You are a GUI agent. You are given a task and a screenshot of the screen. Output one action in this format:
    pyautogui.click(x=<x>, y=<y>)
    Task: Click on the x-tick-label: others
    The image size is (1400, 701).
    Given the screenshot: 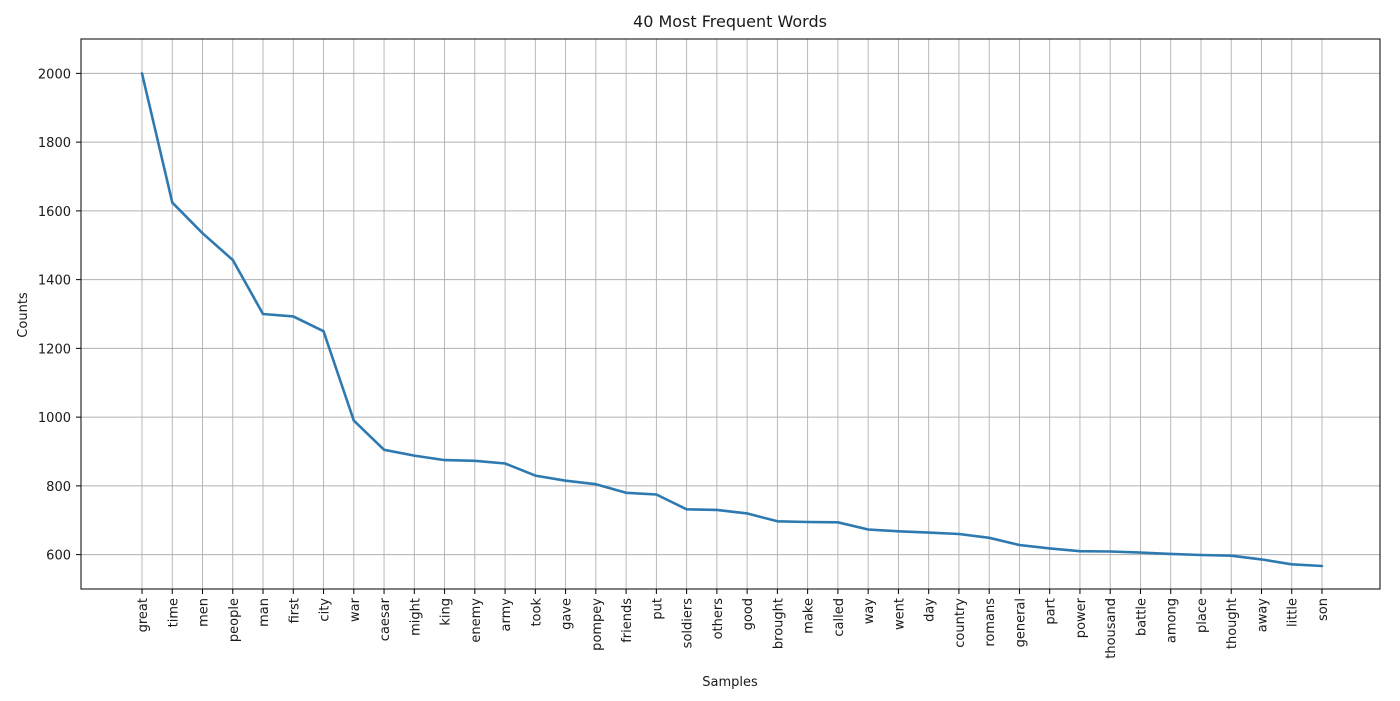 What is the action you would take?
    pyautogui.click(x=718, y=619)
    